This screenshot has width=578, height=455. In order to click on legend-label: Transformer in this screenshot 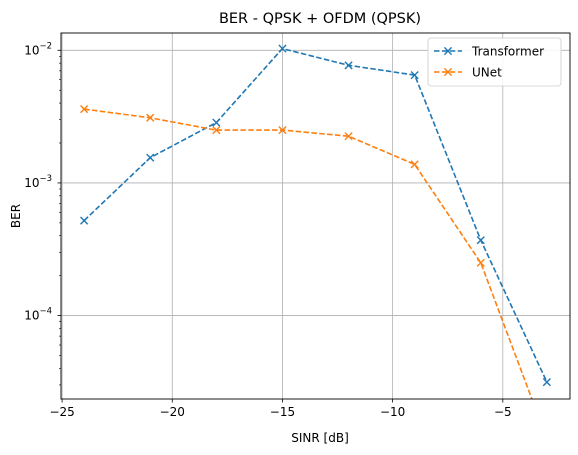, I will do `click(507, 52)`.